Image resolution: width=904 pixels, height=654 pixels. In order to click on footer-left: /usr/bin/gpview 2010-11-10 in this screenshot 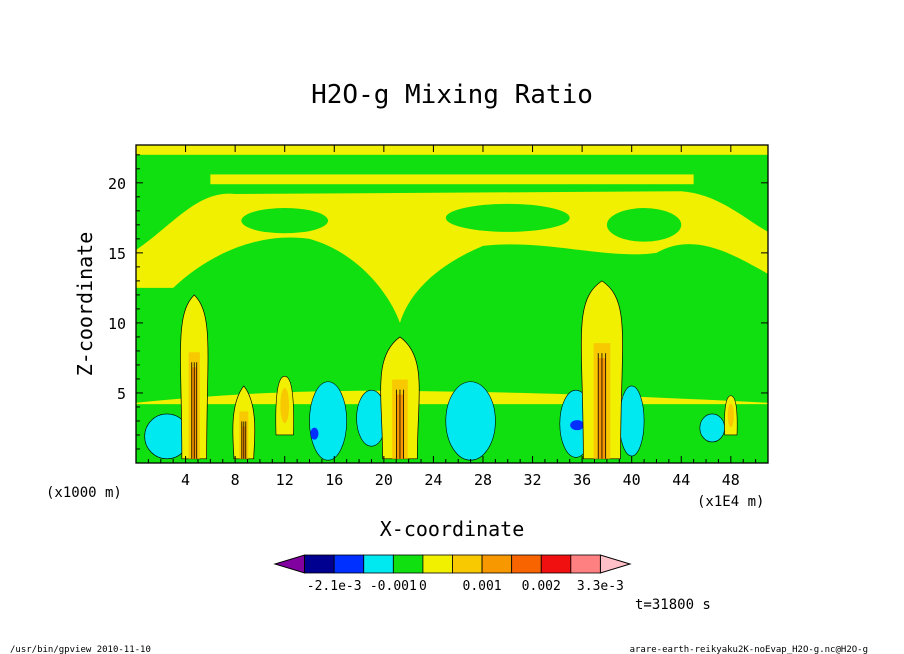, I will do `click(80, 649)`.